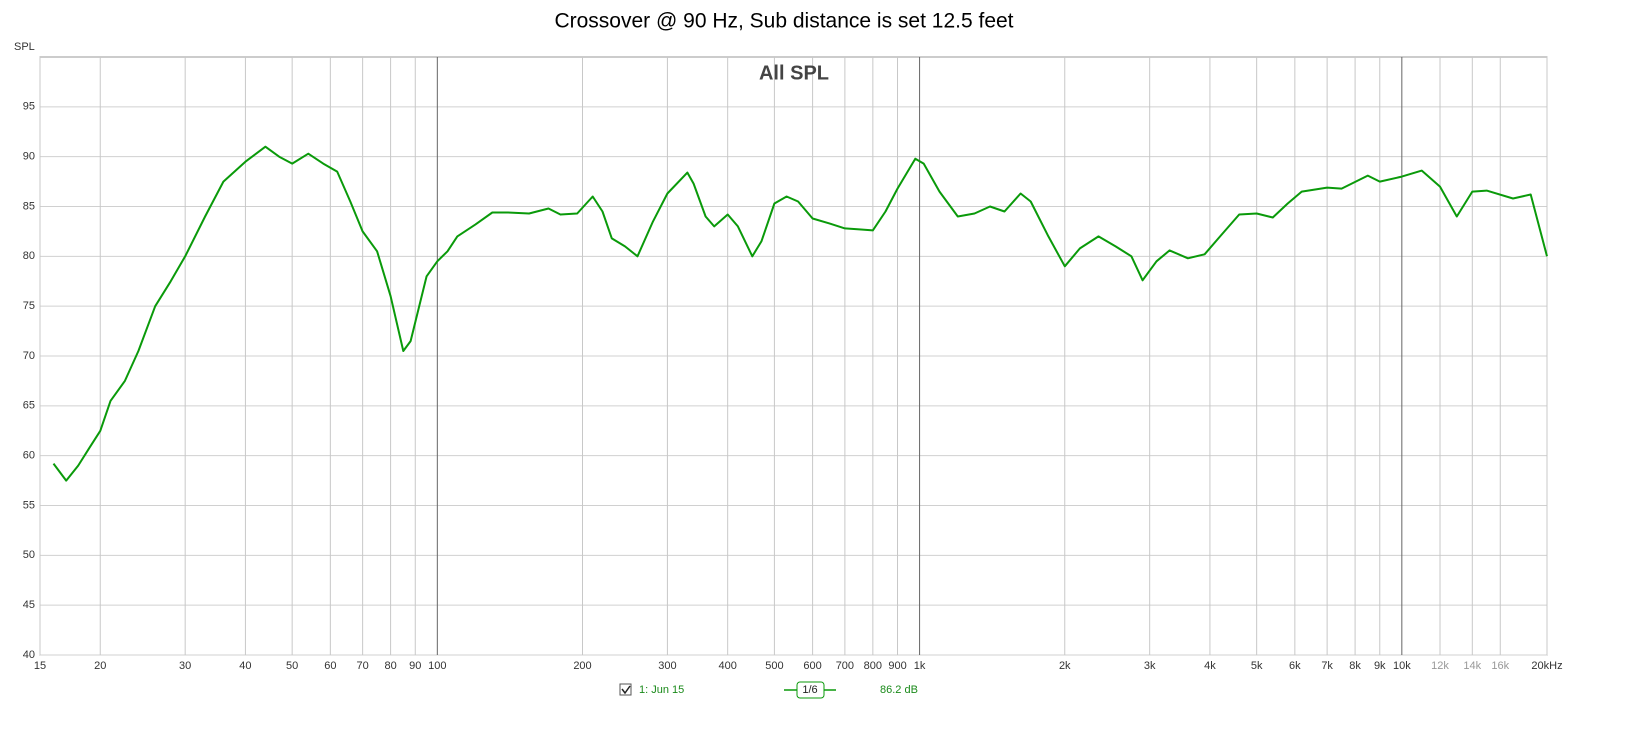 This screenshot has height=734, width=1633. Describe the element at coordinates (29, 505) in the screenshot. I see `y-tick-label: 55` at that location.